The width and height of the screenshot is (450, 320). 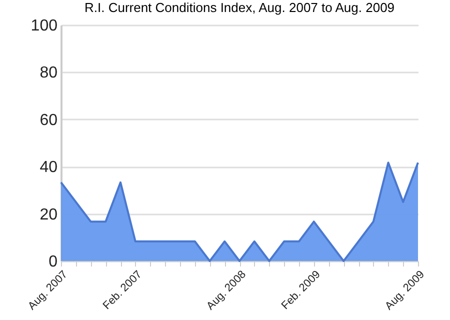 I want to click on y-tick-label: 60, so click(x=49, y=120).